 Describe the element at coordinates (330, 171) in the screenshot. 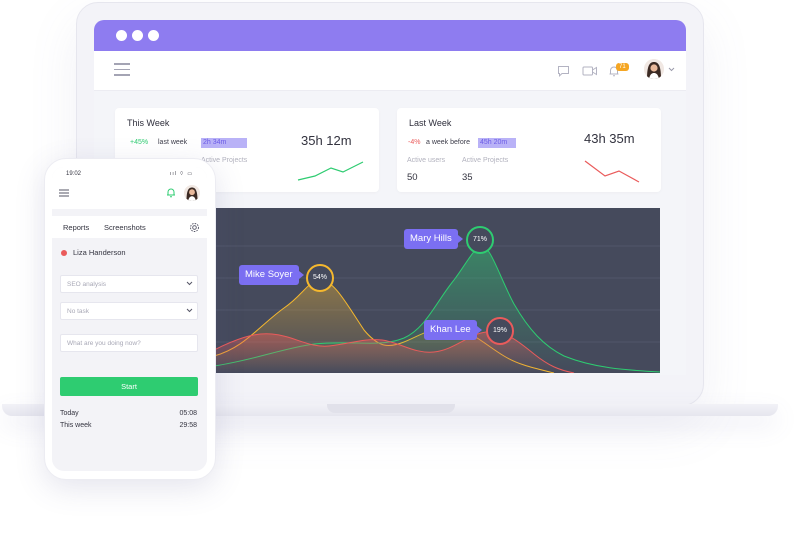

I see `sparkline-up` at that location.